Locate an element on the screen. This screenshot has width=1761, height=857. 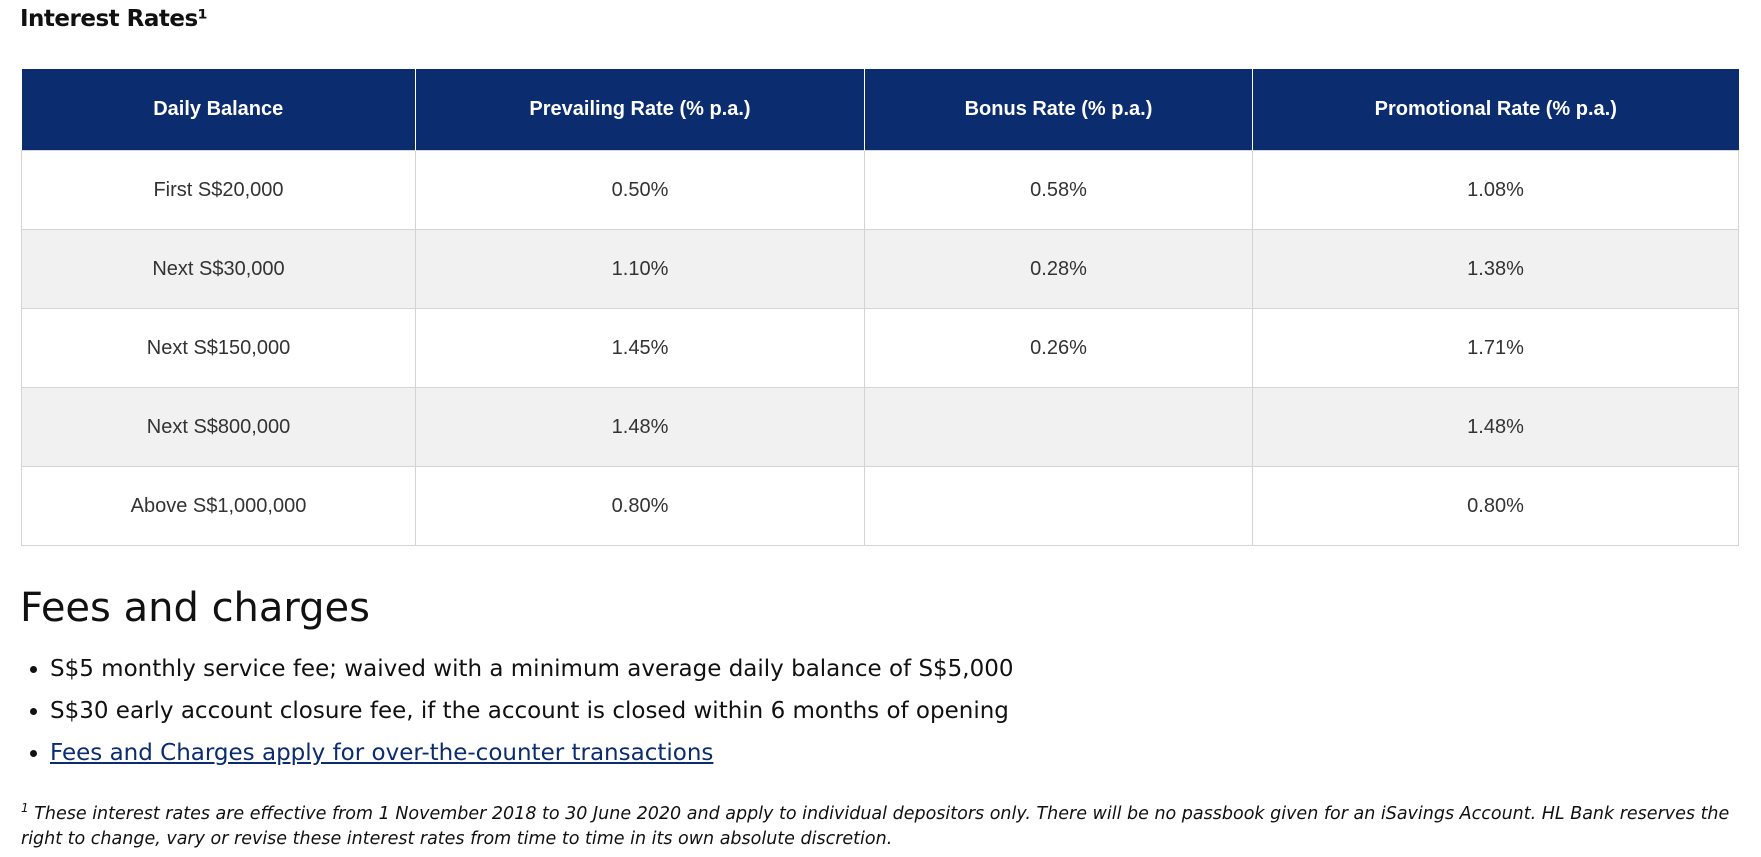
table-row: Next S$30,000 1.10% 0.28% 1.38% is located at coordinates (880, 269).